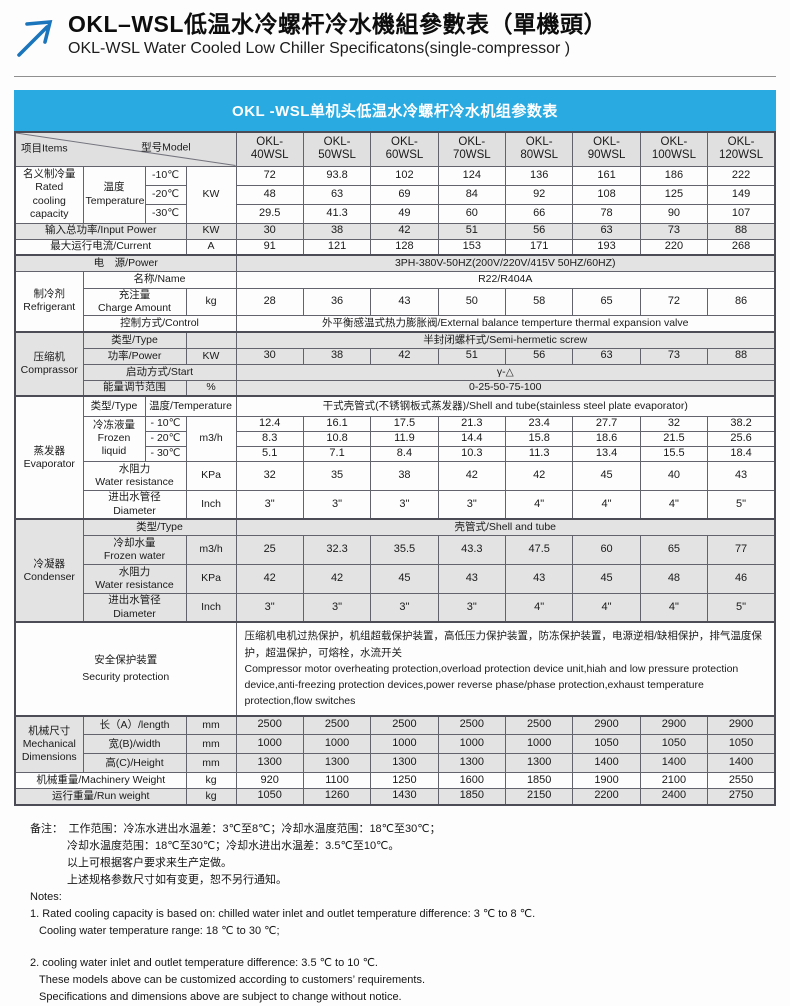 This screenshot has height=1006, width=790. Describe the element at coordinates (472, 423) in the screenshot. I see `value-cell: 21.3` at that location.